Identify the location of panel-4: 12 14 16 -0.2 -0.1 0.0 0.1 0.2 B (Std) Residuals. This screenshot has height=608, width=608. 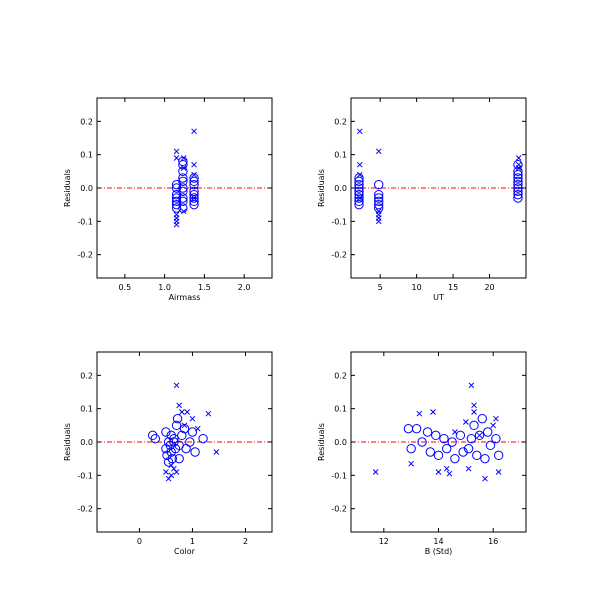
(422, 453).